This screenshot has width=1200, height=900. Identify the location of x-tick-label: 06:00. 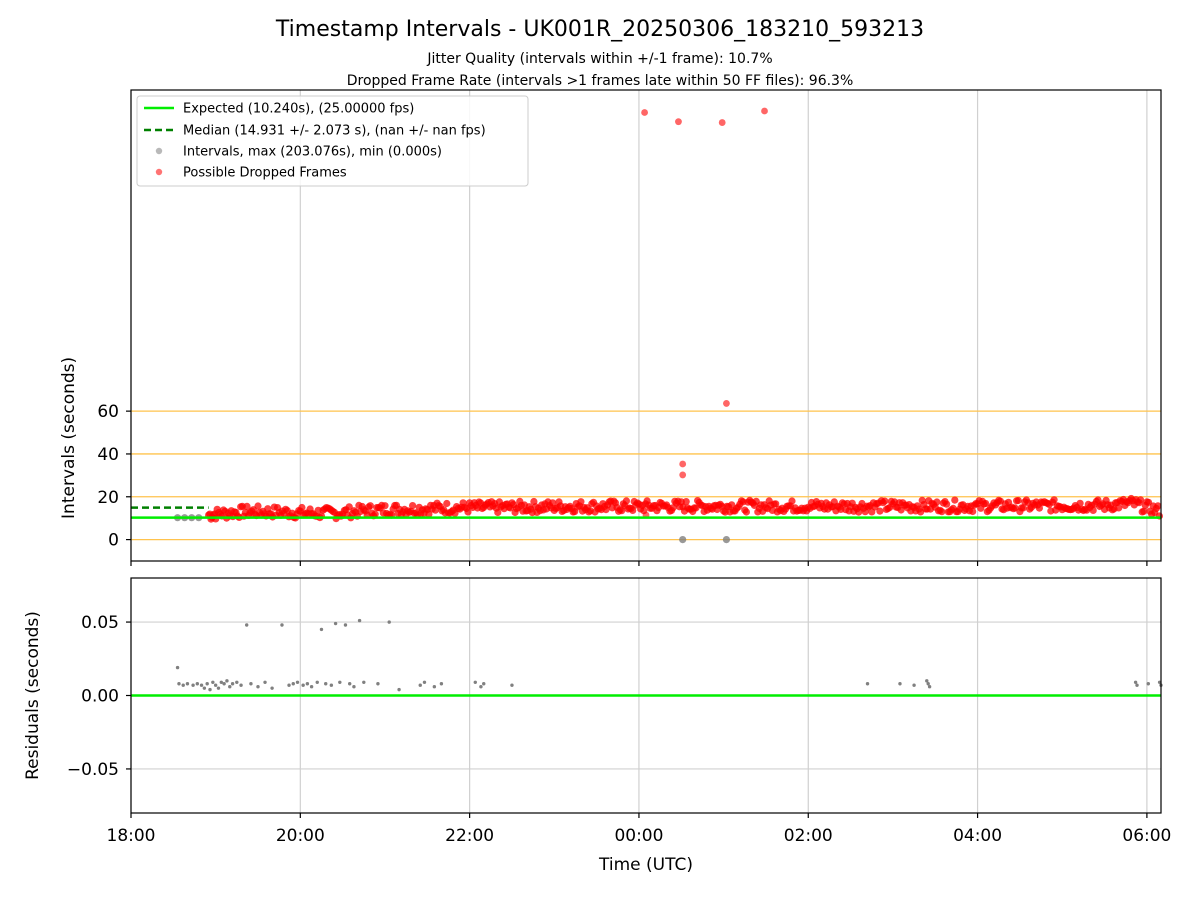
(1146, 836).